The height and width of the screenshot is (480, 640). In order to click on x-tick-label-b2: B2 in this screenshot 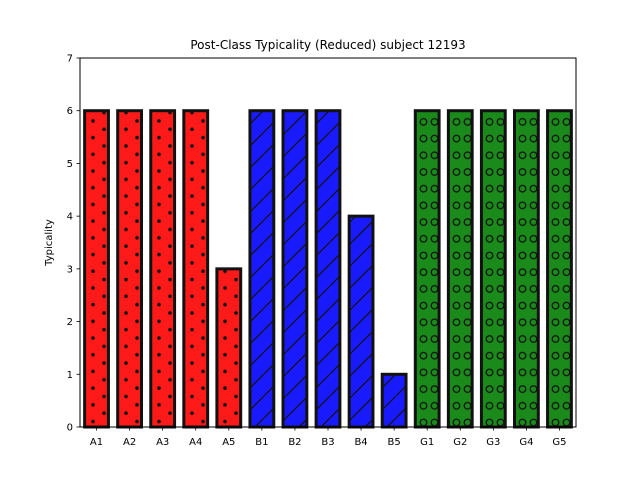, I will do `click(294, 442)`.